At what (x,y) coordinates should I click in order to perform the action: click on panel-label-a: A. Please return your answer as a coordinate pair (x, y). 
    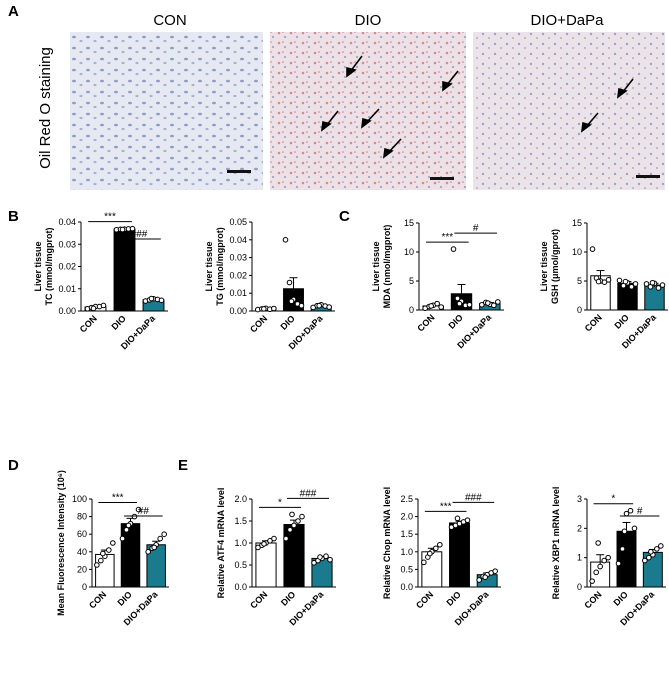
    Looking at the image, I should click on (13, 11).